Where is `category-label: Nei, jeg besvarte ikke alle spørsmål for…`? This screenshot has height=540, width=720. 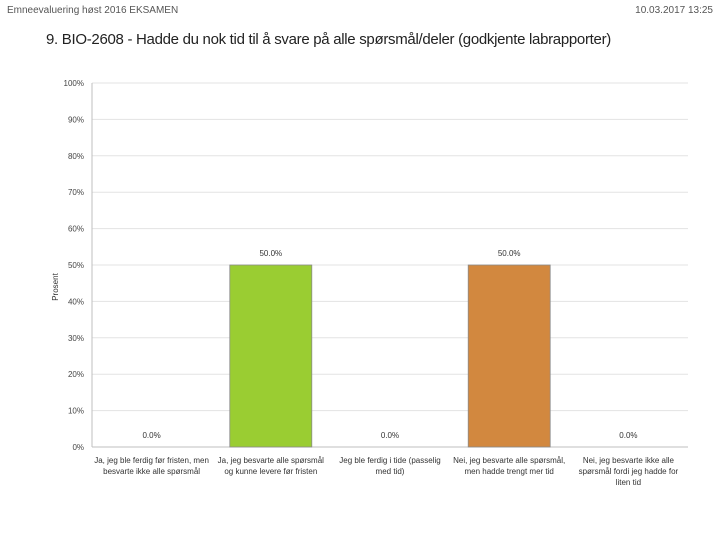
category-label: Nei, jeg besvarte ikke alle spørsmål for… is located at coordinates (628, 471).